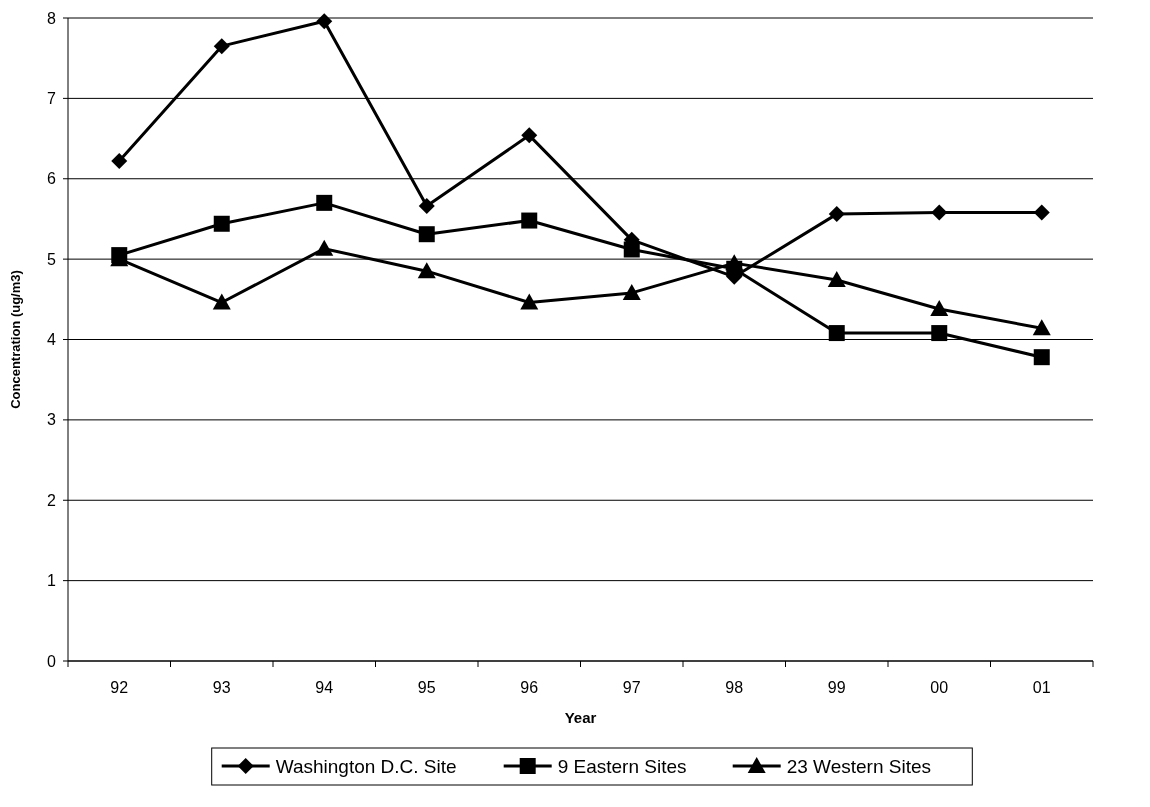  What do you see at coordinates (622, 766) in the screenshot?
I see `legend-label: 9 Eastern Sites` at bounding box center [622, 766].